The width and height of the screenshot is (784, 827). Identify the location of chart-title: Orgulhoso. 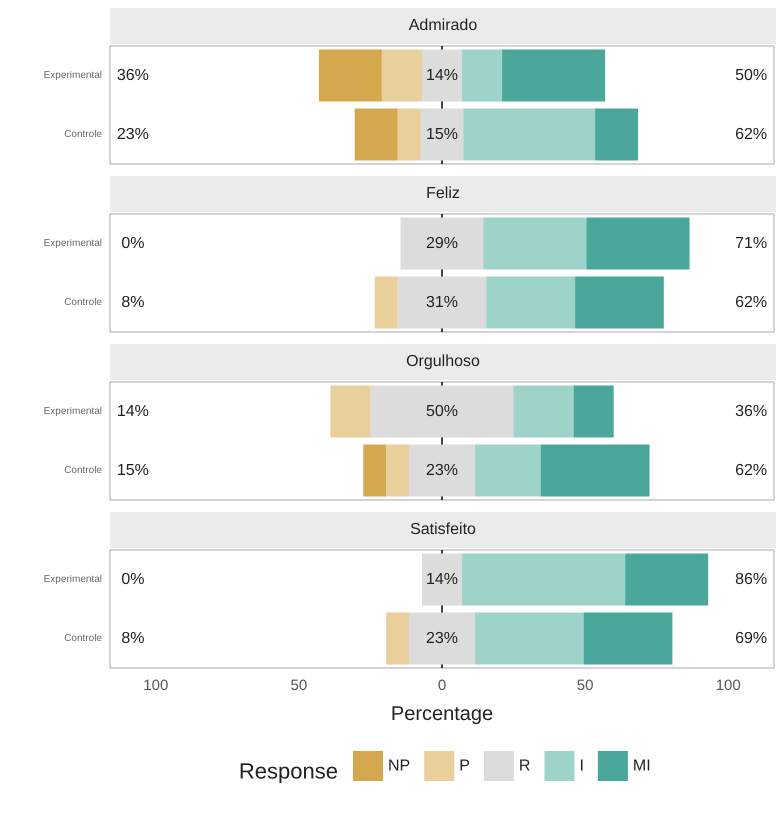
(443, 362).